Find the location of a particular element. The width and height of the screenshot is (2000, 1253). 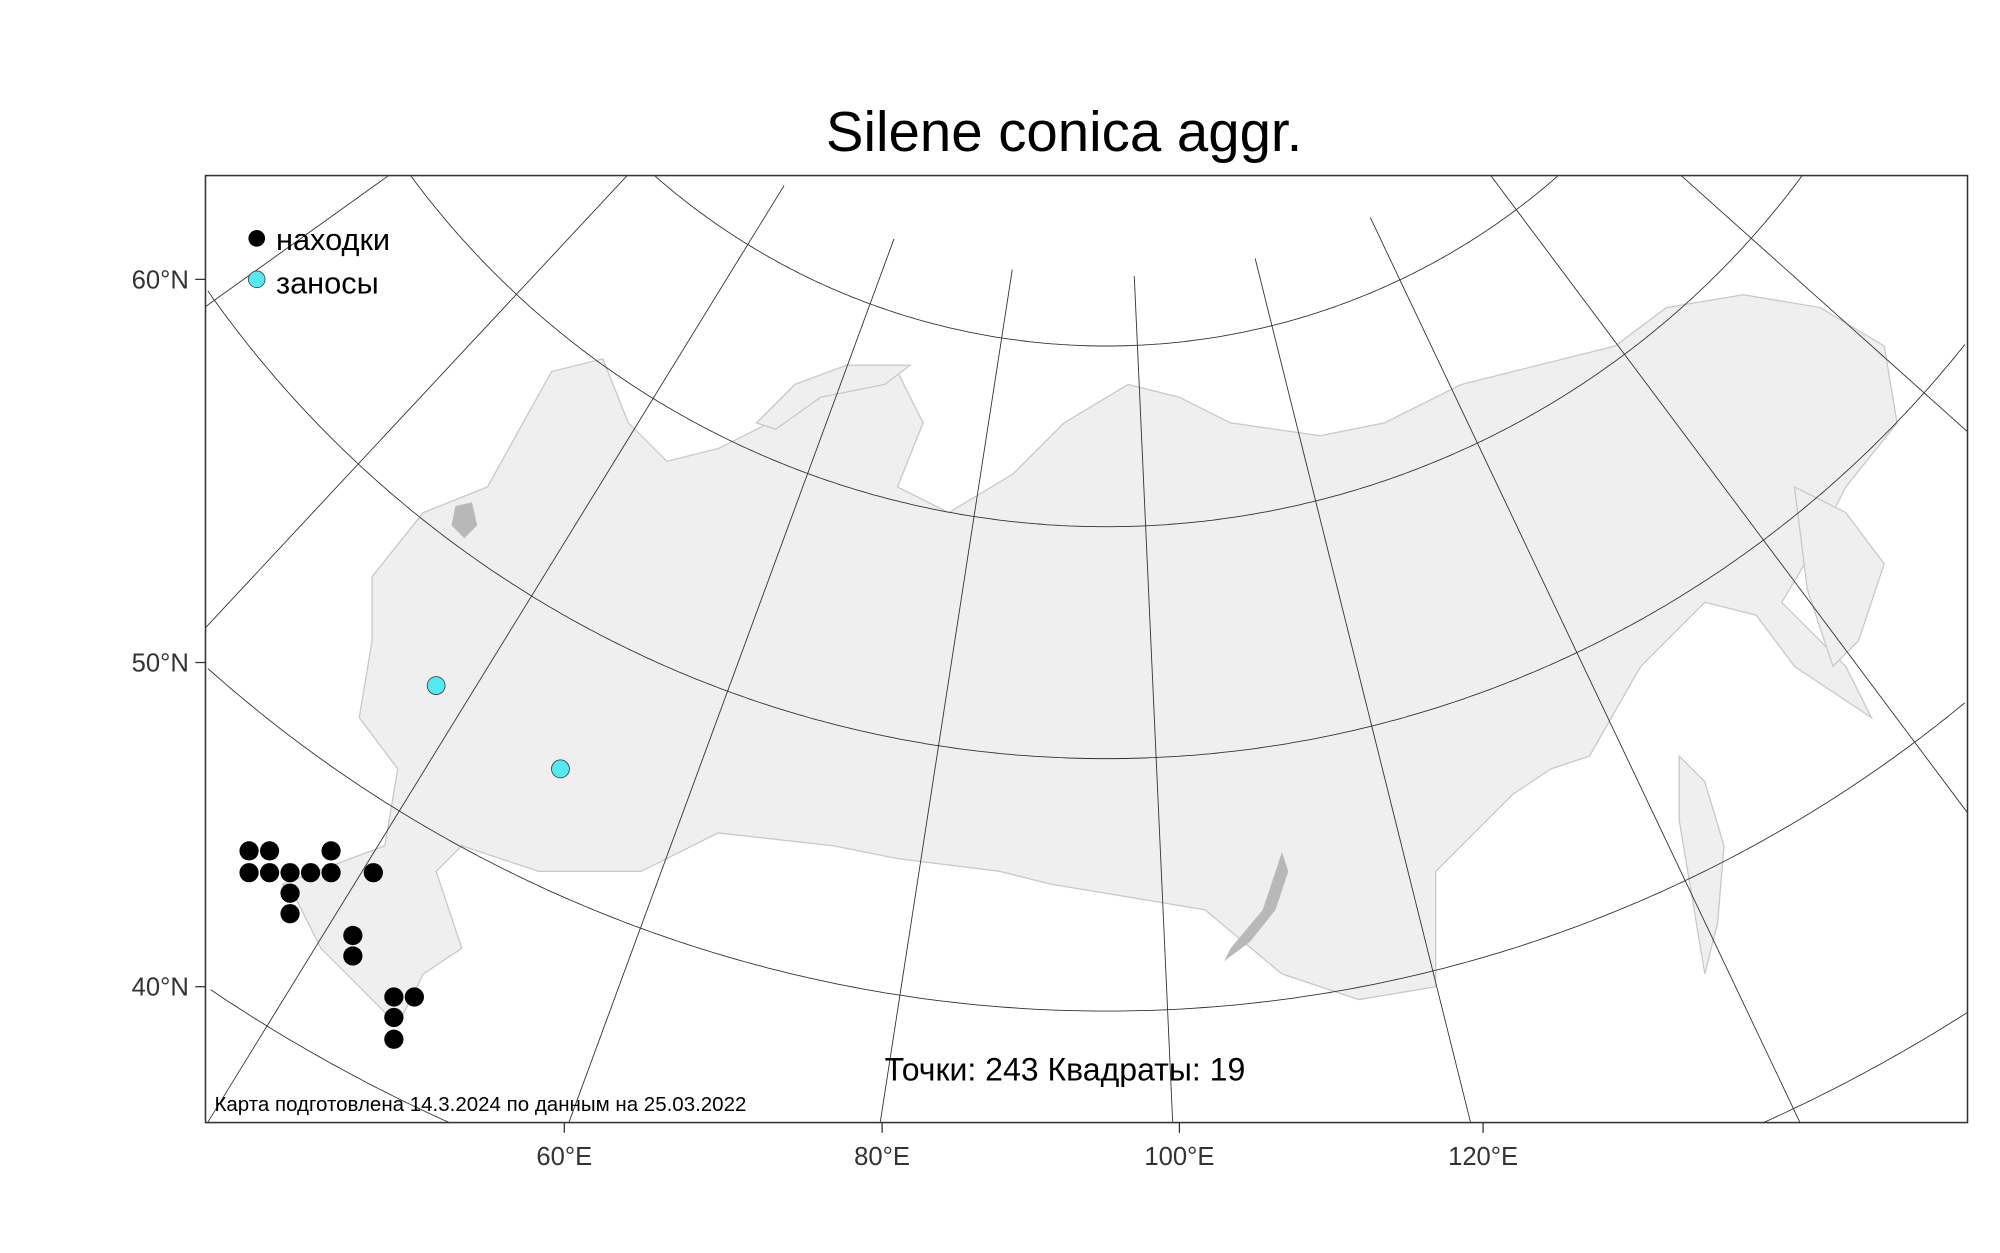

legend-marker-finds is located at coordinates (257, 238).